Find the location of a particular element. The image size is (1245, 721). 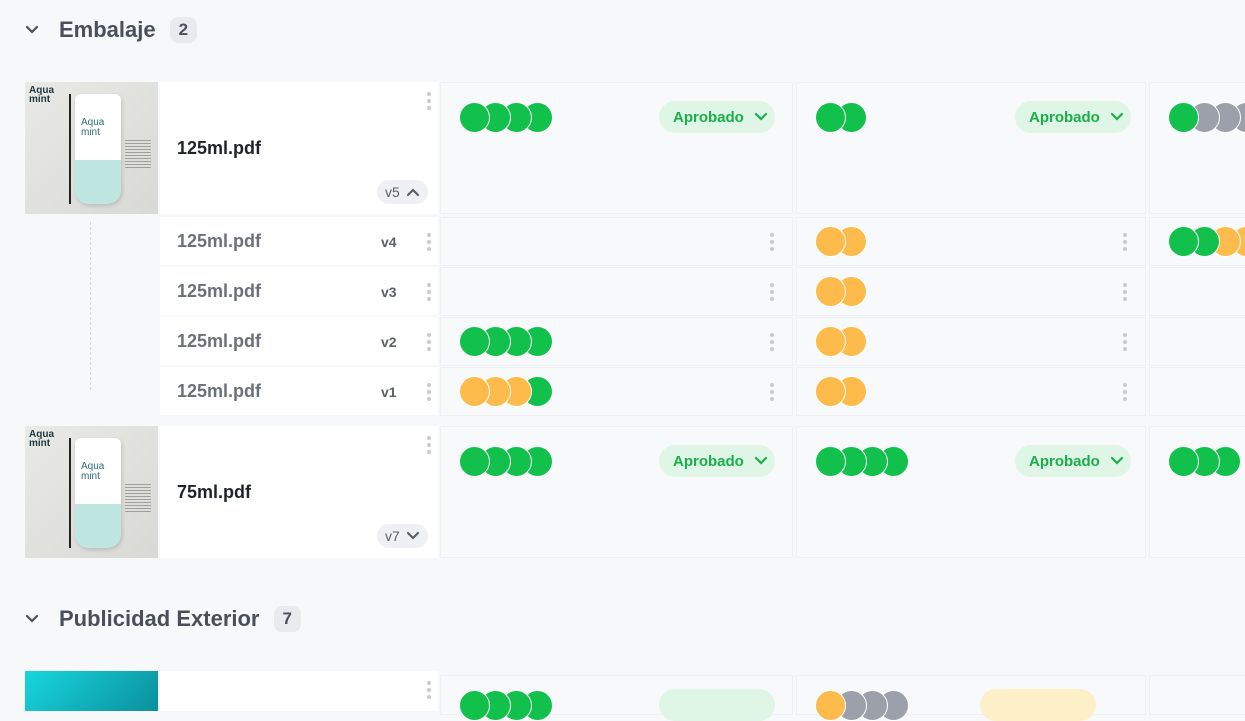

asset-filename: 125ml.pdf is located at coordinates (219, 148).